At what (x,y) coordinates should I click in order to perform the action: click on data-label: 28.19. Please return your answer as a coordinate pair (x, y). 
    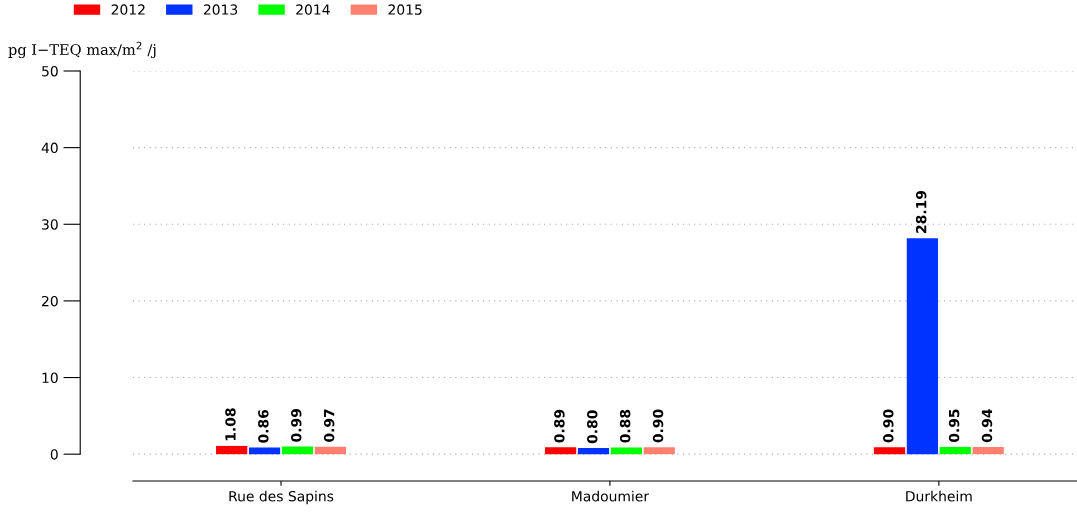
    Looking at the image, I should click on (921, 211).